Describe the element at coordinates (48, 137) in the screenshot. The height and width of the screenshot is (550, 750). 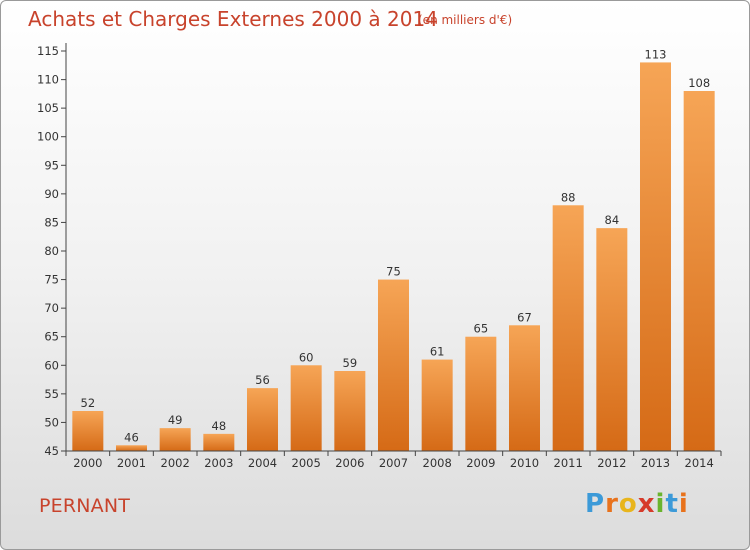
I see `y-tick-label: 100` at that location.